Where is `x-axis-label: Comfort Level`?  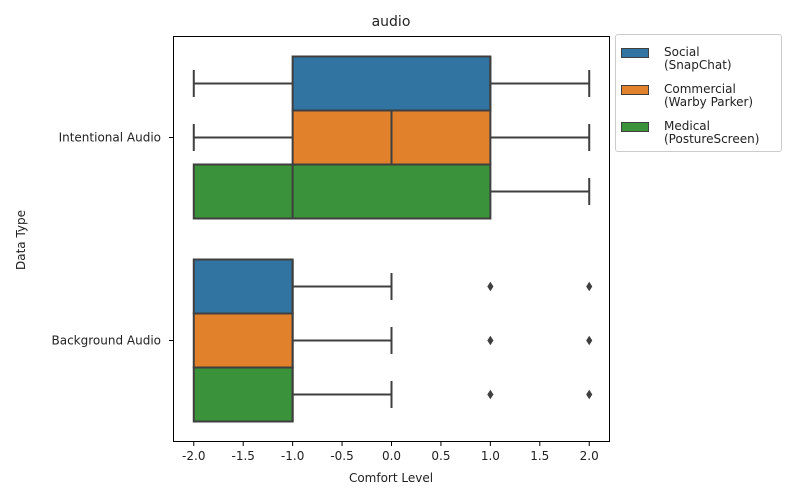
x-axis-label: Comfort Level is located at coordinates (391, 478).